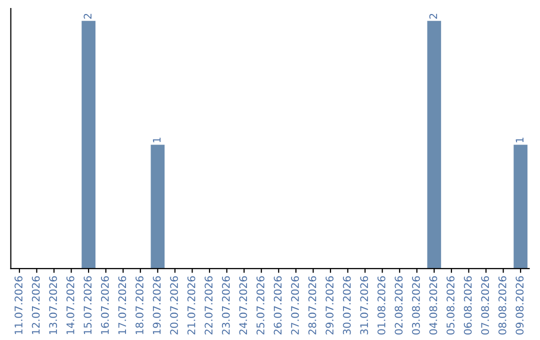 The image size is (540, 340). What do you see at coordinates (208, 305) in the screenshot?
I see `x-tick-label: 22.07.2026` at bounding box center [208, 305].